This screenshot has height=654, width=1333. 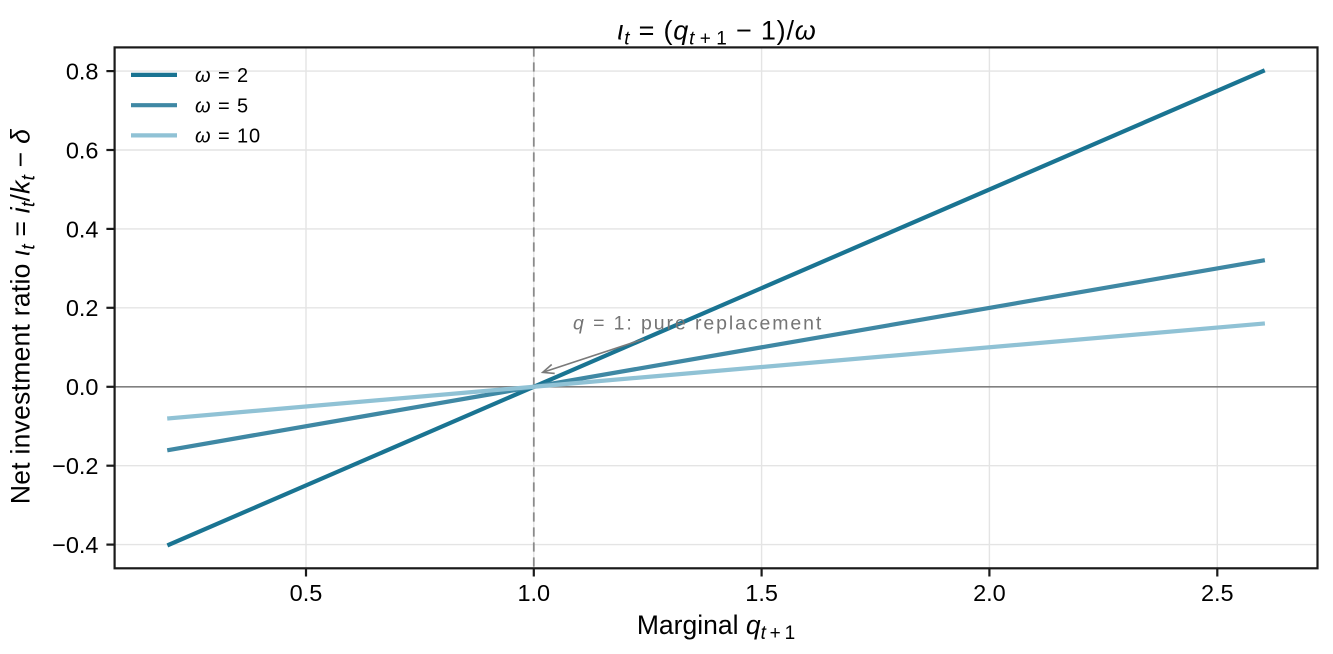 What do you see at coordinates (82, 387) in the screenshot?
I see `svg-text: 0.0` at bounding box center [82, 387].